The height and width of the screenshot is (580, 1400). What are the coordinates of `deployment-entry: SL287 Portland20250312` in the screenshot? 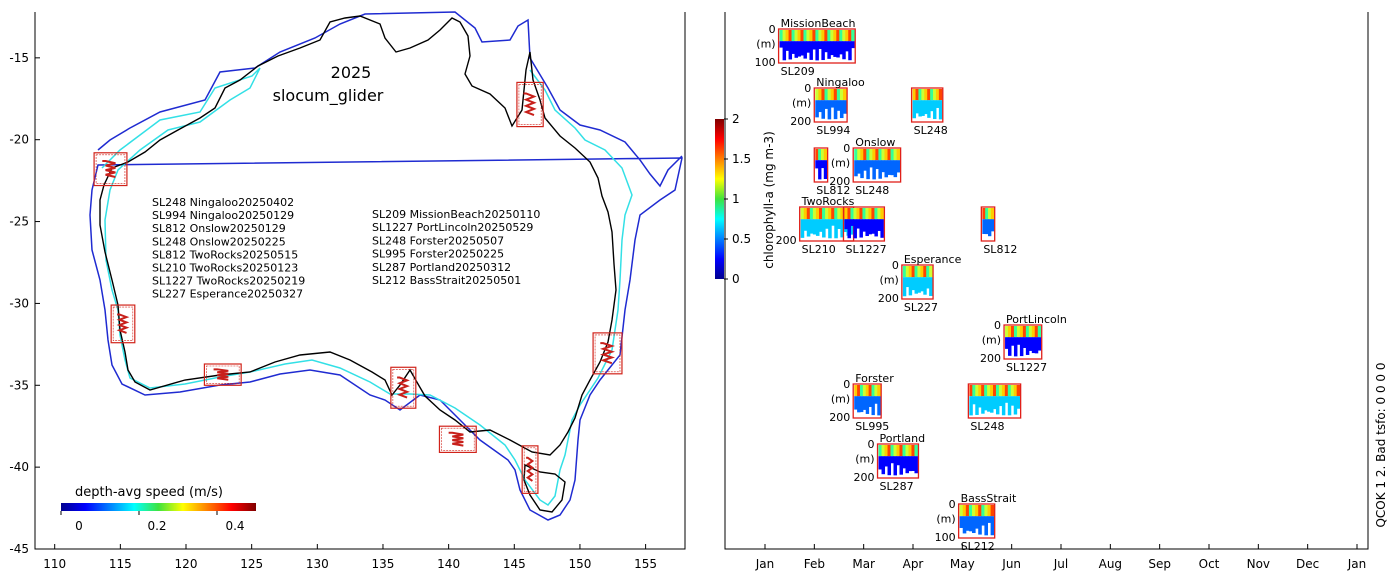 It's located at (441, 267).